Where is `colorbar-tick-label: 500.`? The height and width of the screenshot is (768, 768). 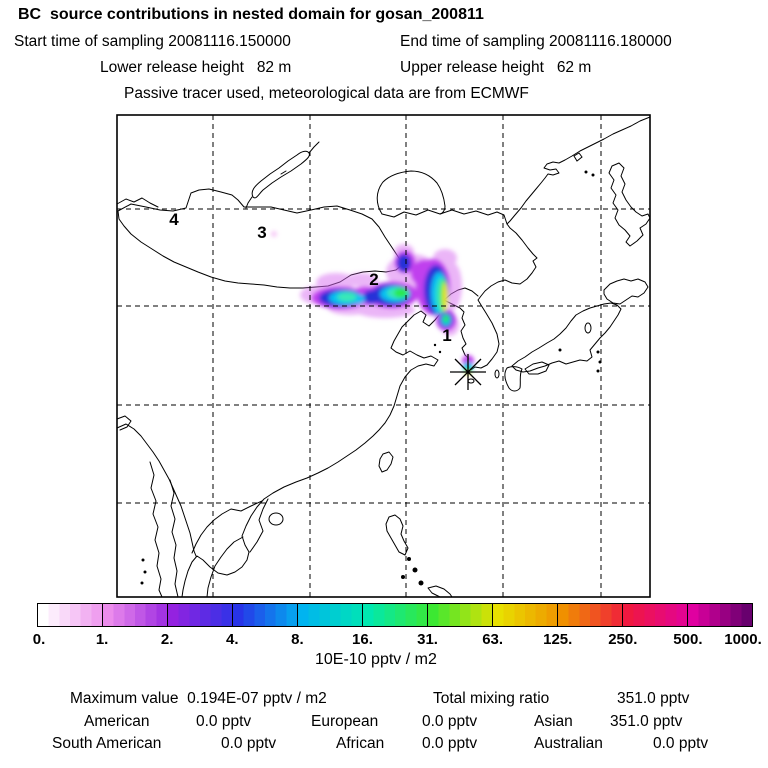 colorbar-tick-label: 500. is located at coordinates (688, 639).